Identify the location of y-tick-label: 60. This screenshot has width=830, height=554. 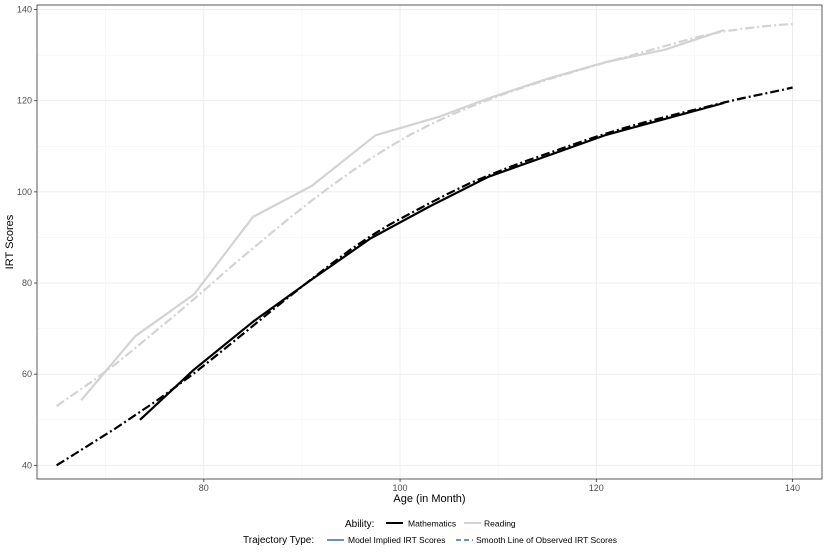
(27, 374).